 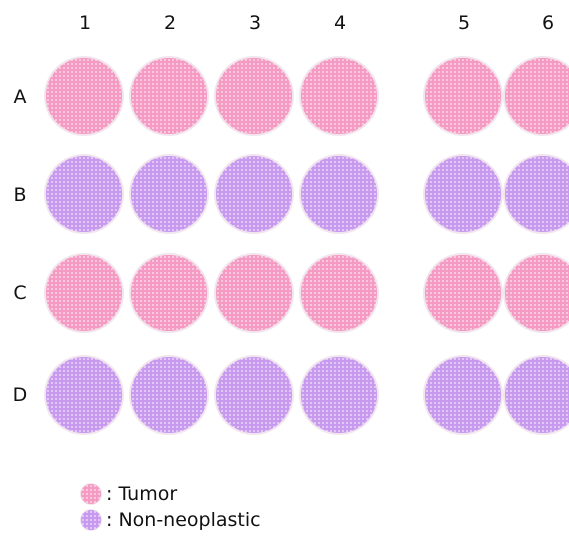 I want to click on well-a4, so click(x=339, y=96).